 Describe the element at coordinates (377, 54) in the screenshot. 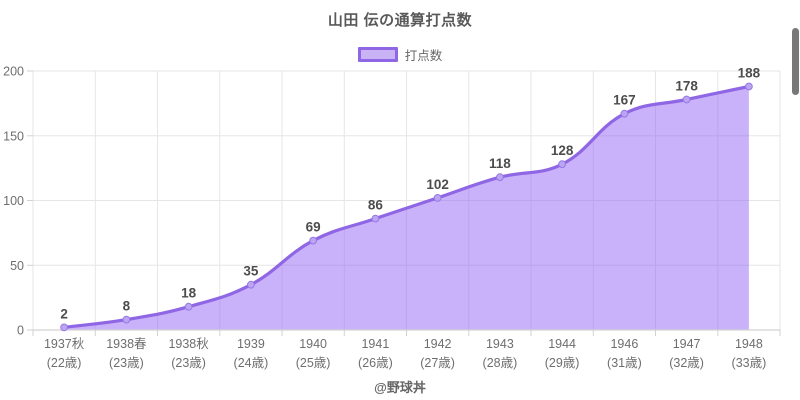

I see `legend-swatch` at that location.